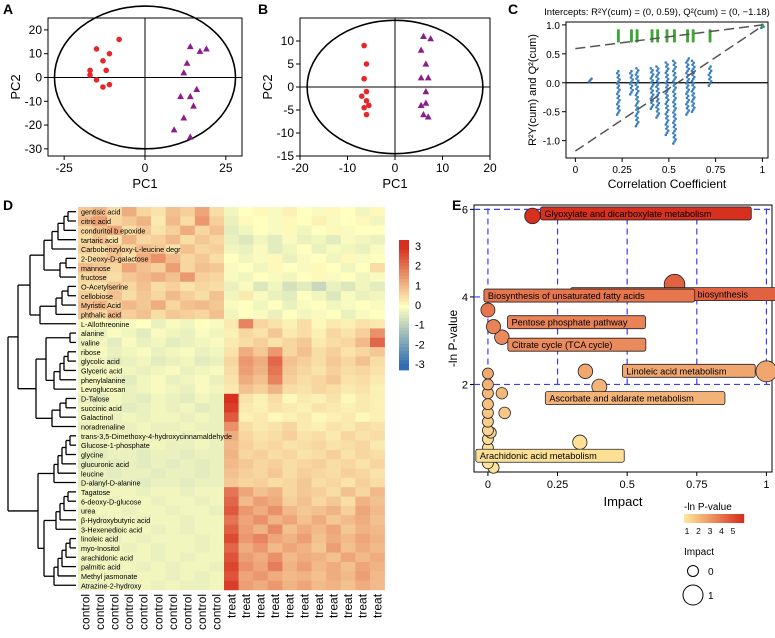  I want to click on x-tick-label: 0.25, so click(622, 170).